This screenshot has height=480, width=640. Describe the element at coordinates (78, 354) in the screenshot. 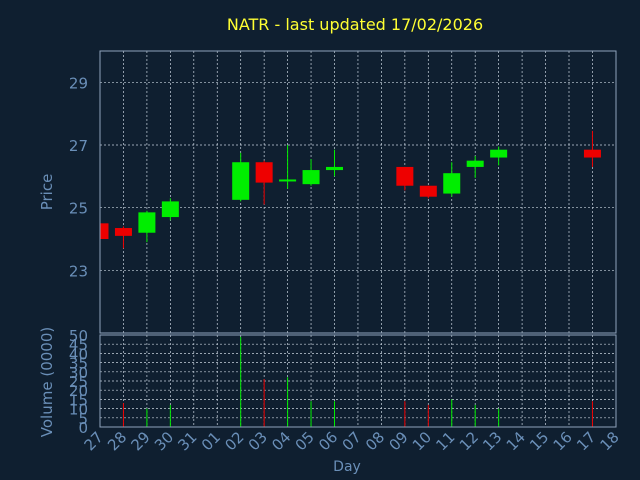

I see `volume-tick-label: 40` at that location.